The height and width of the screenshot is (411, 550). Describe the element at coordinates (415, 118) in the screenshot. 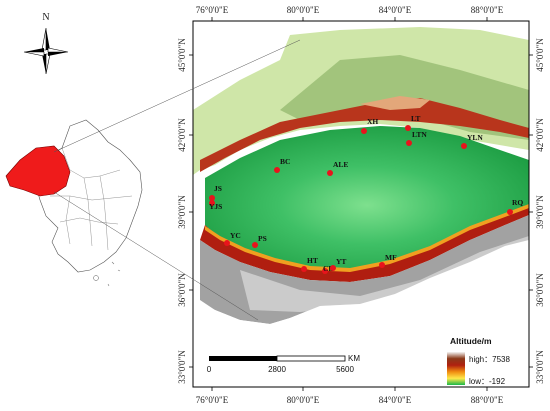

I see `site-label-lt: LT` at that location.